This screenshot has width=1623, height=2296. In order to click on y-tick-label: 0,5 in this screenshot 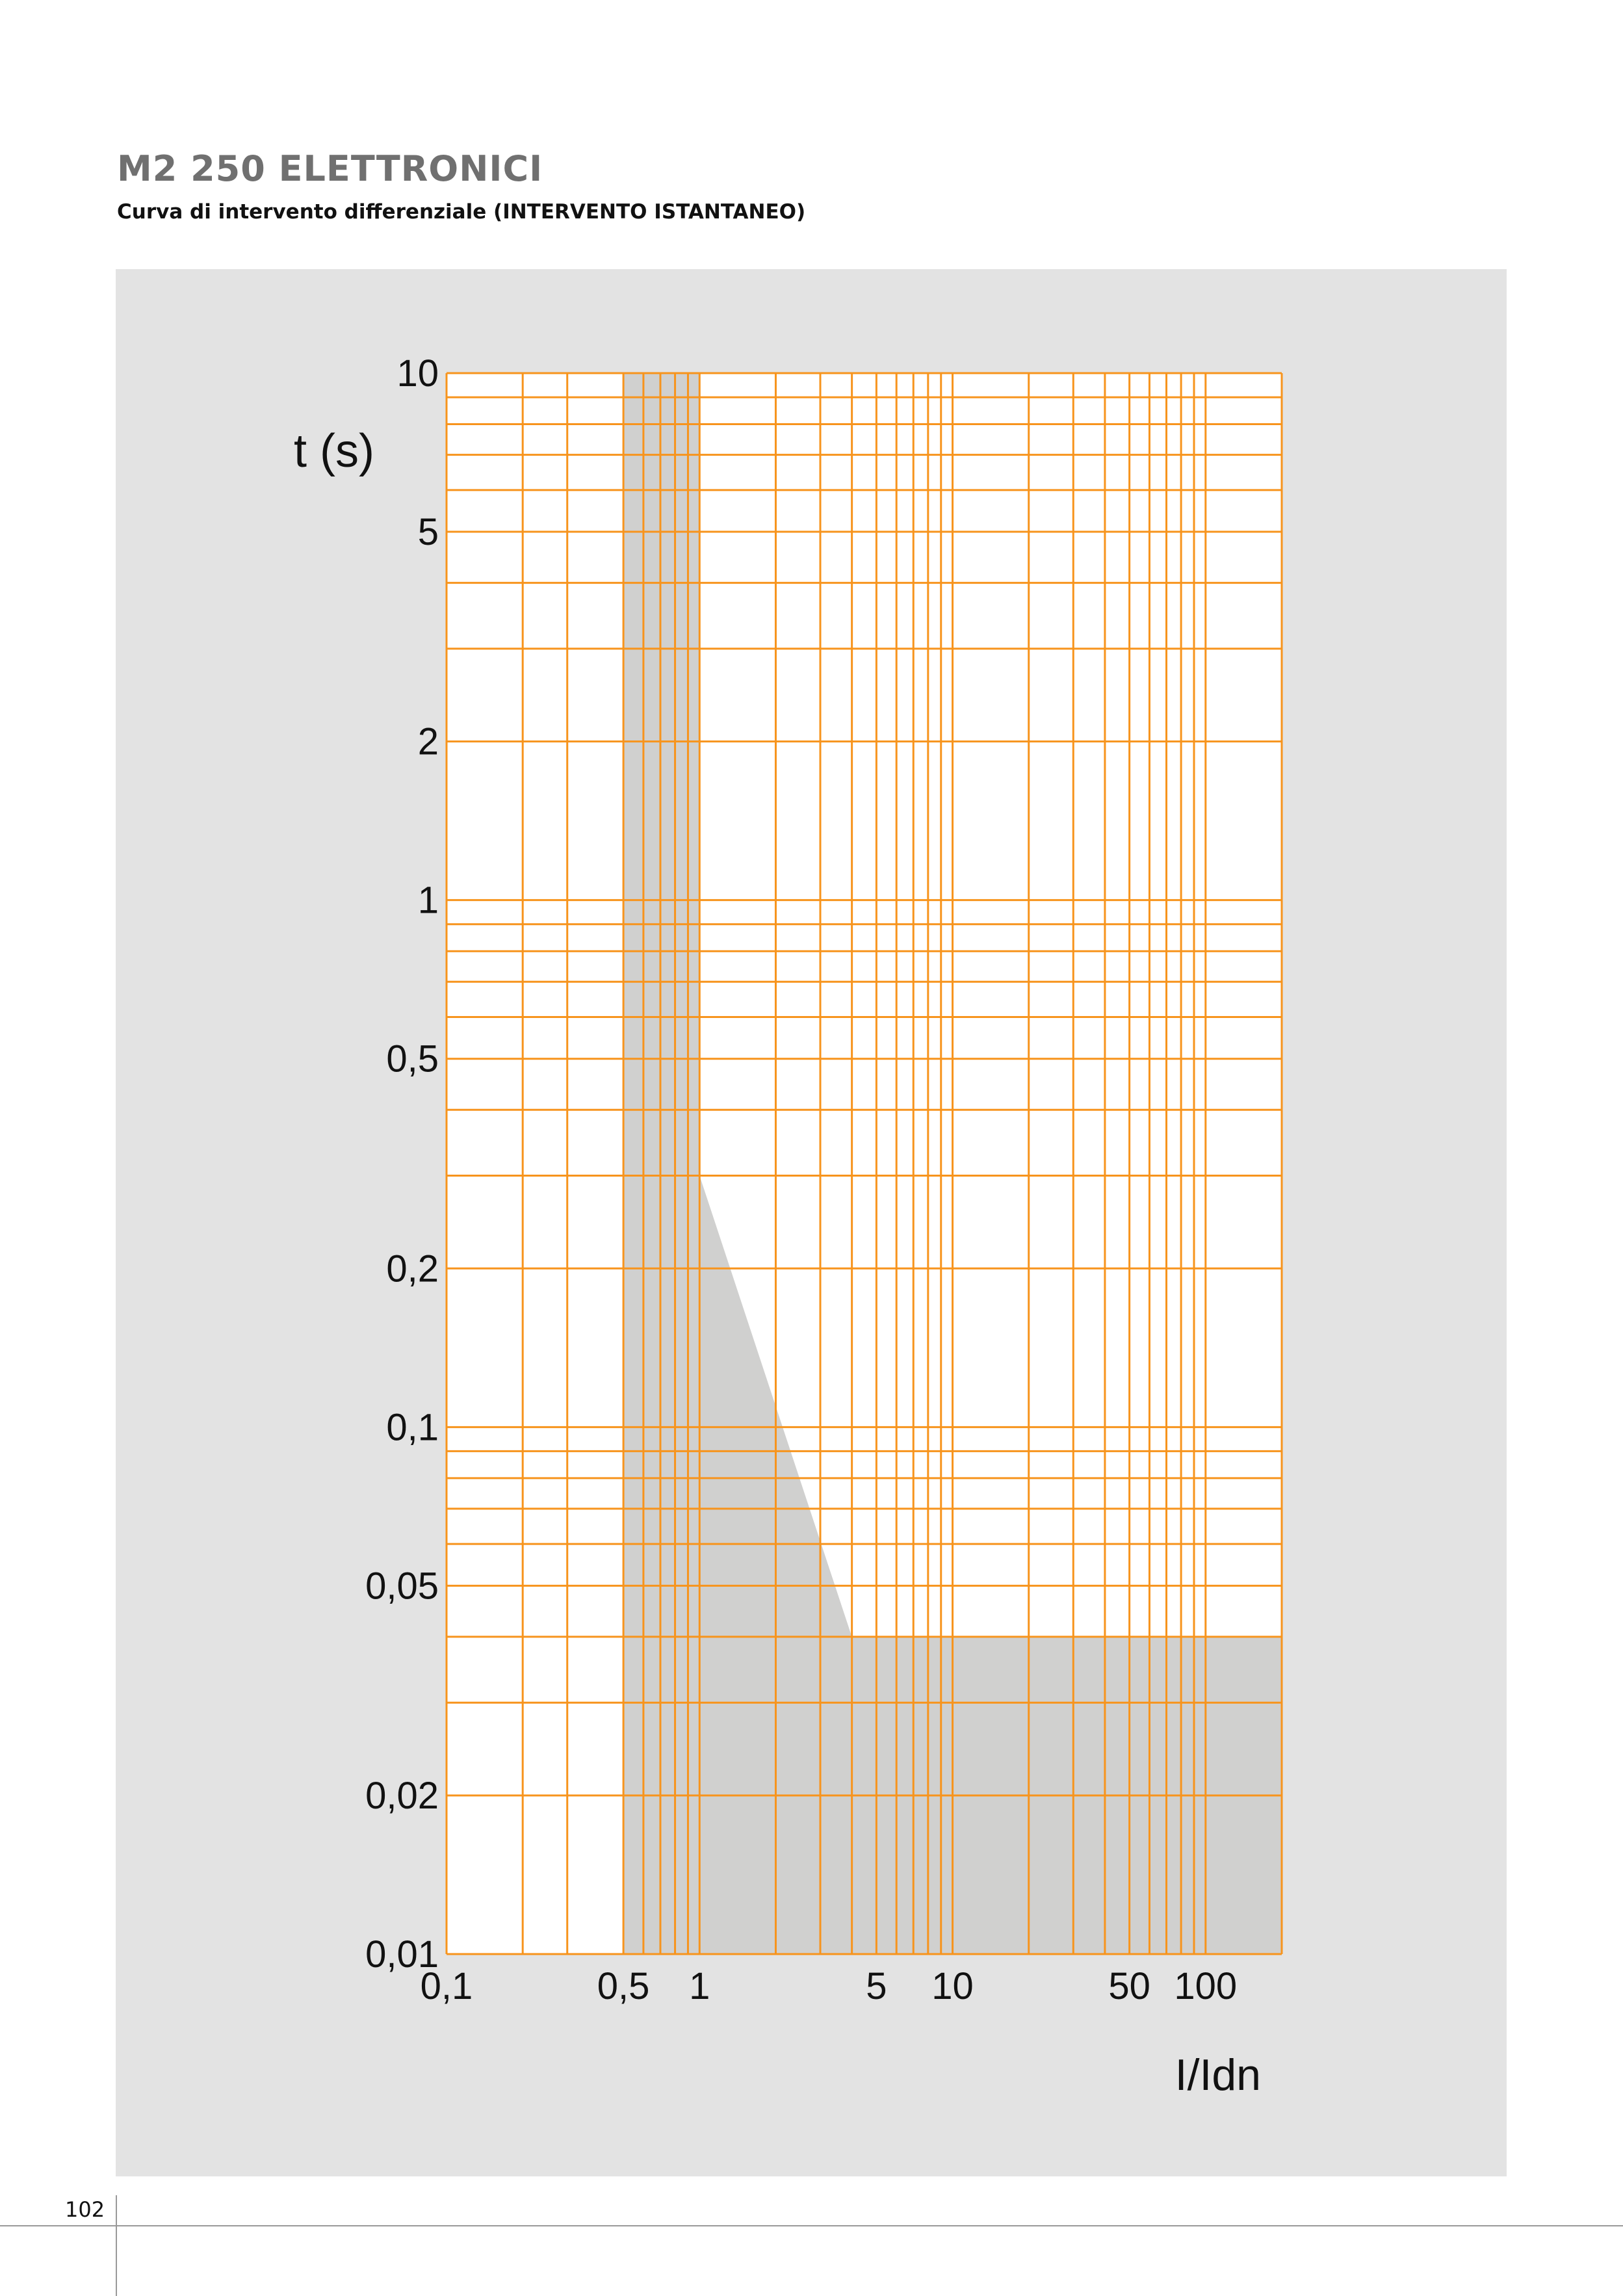, I will do `click(413, 1059)`.